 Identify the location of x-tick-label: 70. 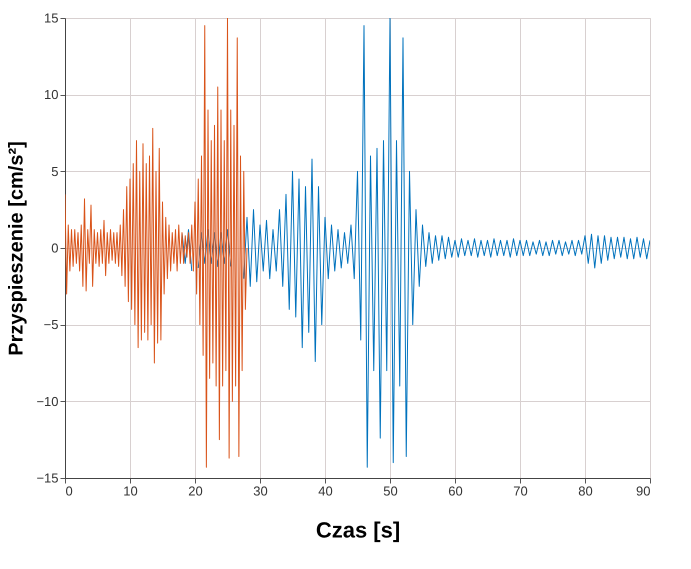
(520, 491).